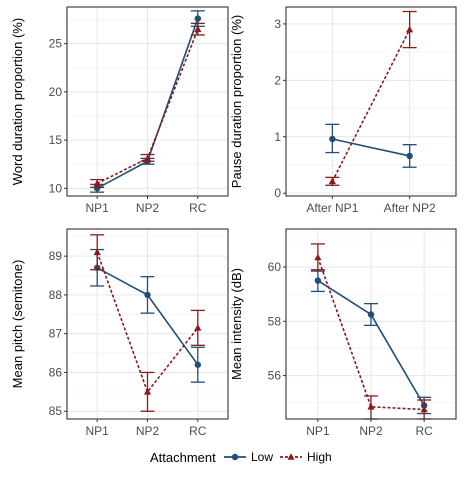  Describe the element at coordinates (236, 101) in the screenshot. I see `y-axis-title: Pause duration proportion (%)` at that location.